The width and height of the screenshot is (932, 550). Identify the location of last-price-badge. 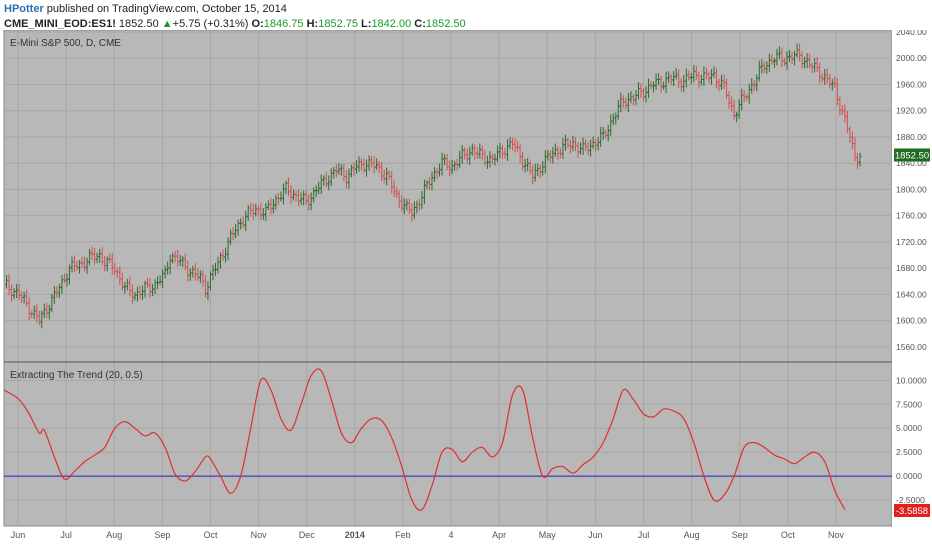
(912, 155).